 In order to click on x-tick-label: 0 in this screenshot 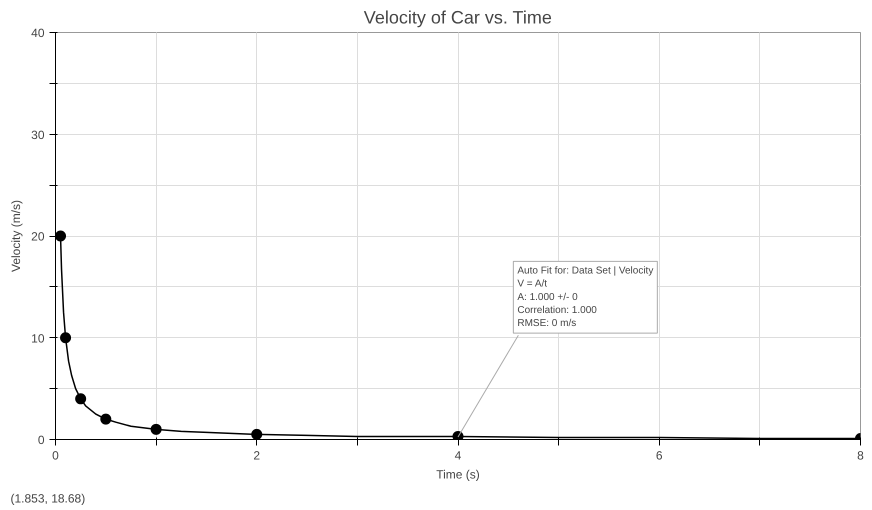, I will do `click(56, 455)`.